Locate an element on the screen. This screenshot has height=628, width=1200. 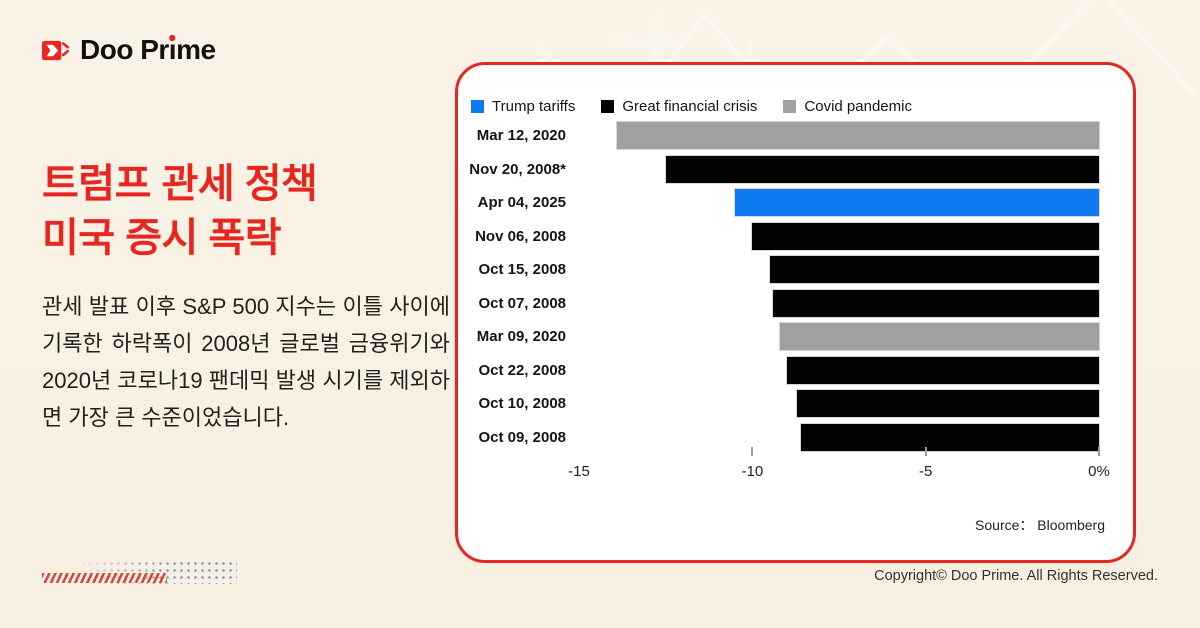
bar-row-label: Nov 06, 2008 is located at coordinates (520, 236).